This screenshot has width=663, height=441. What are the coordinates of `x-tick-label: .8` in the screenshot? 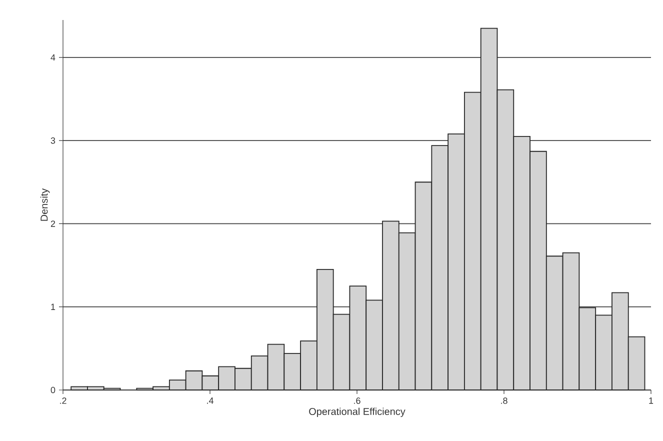 It's located at (504, 401).